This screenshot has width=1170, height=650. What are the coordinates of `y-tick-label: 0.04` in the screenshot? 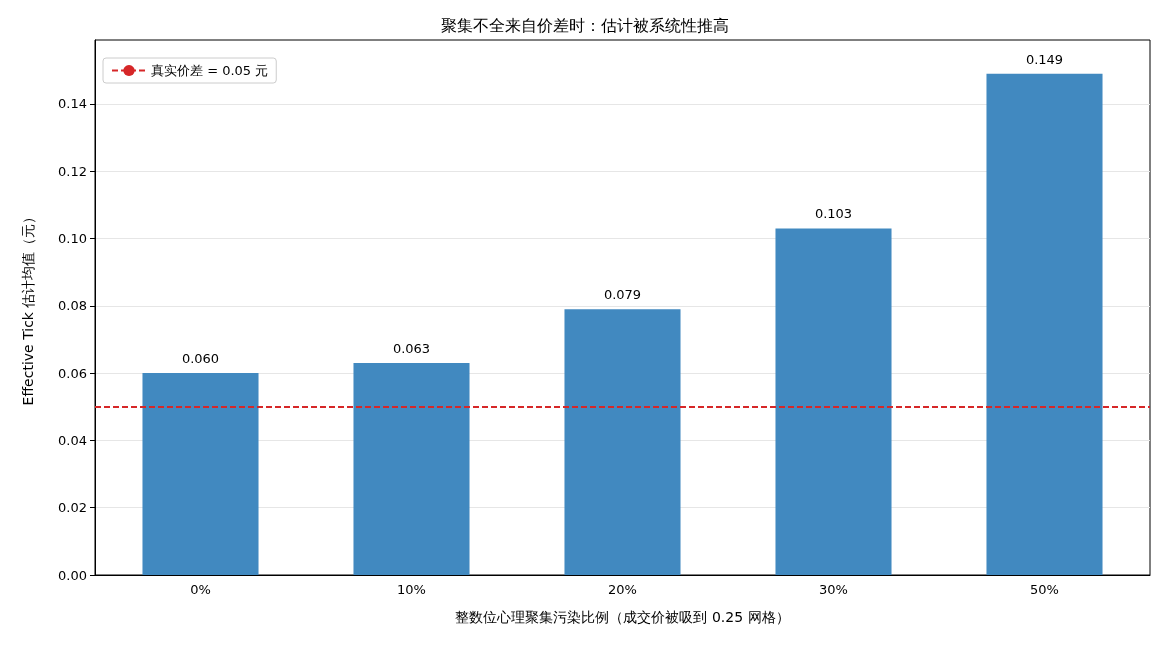 It's located at (72, 440).